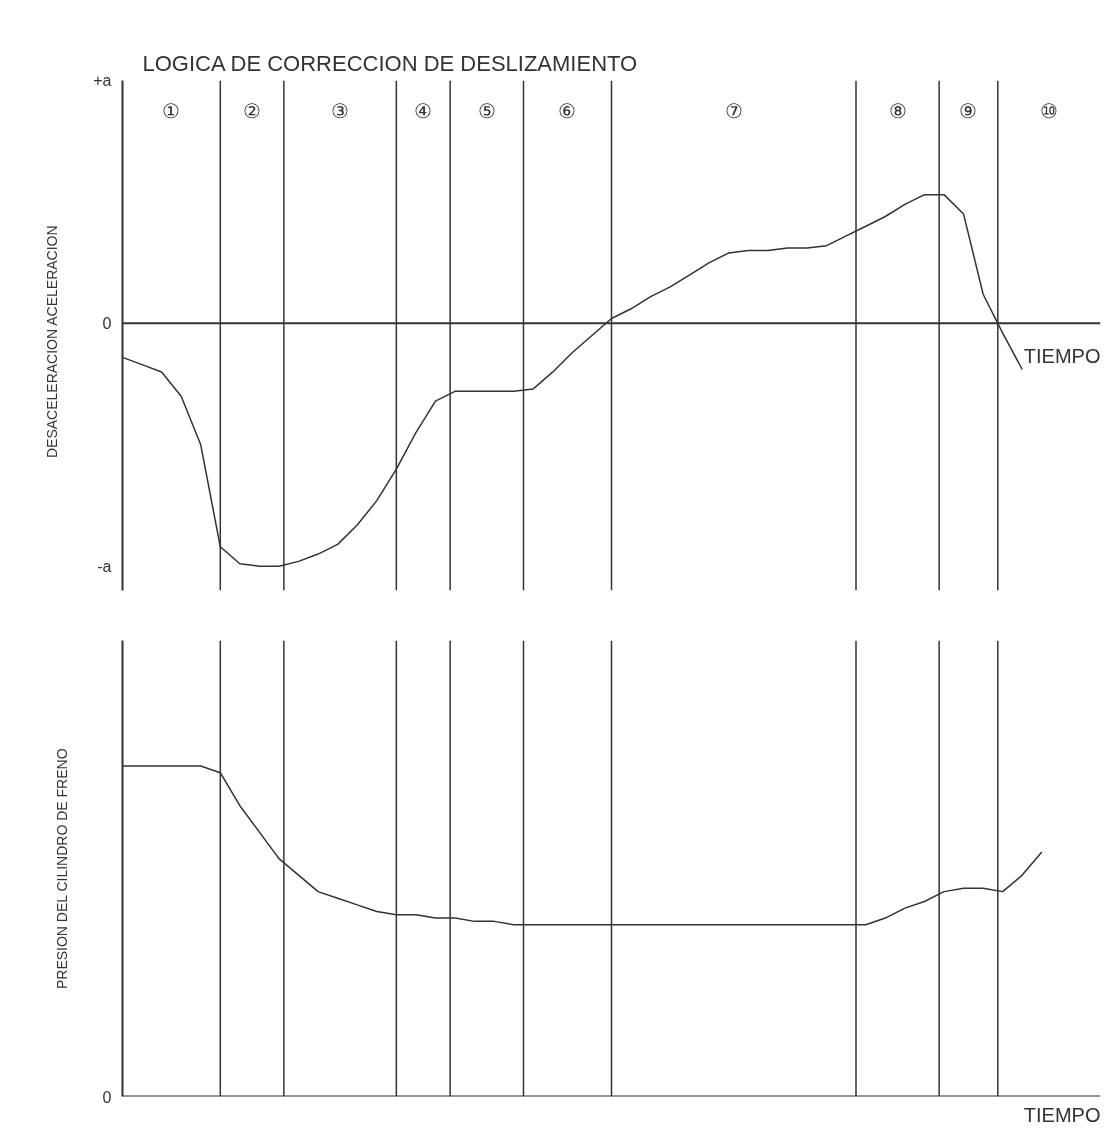 The image size is (1105, 1133). What do you see at coordinates (340, 110) in the screenshot?
I see `text: ③` at bounding box center [340, 110].